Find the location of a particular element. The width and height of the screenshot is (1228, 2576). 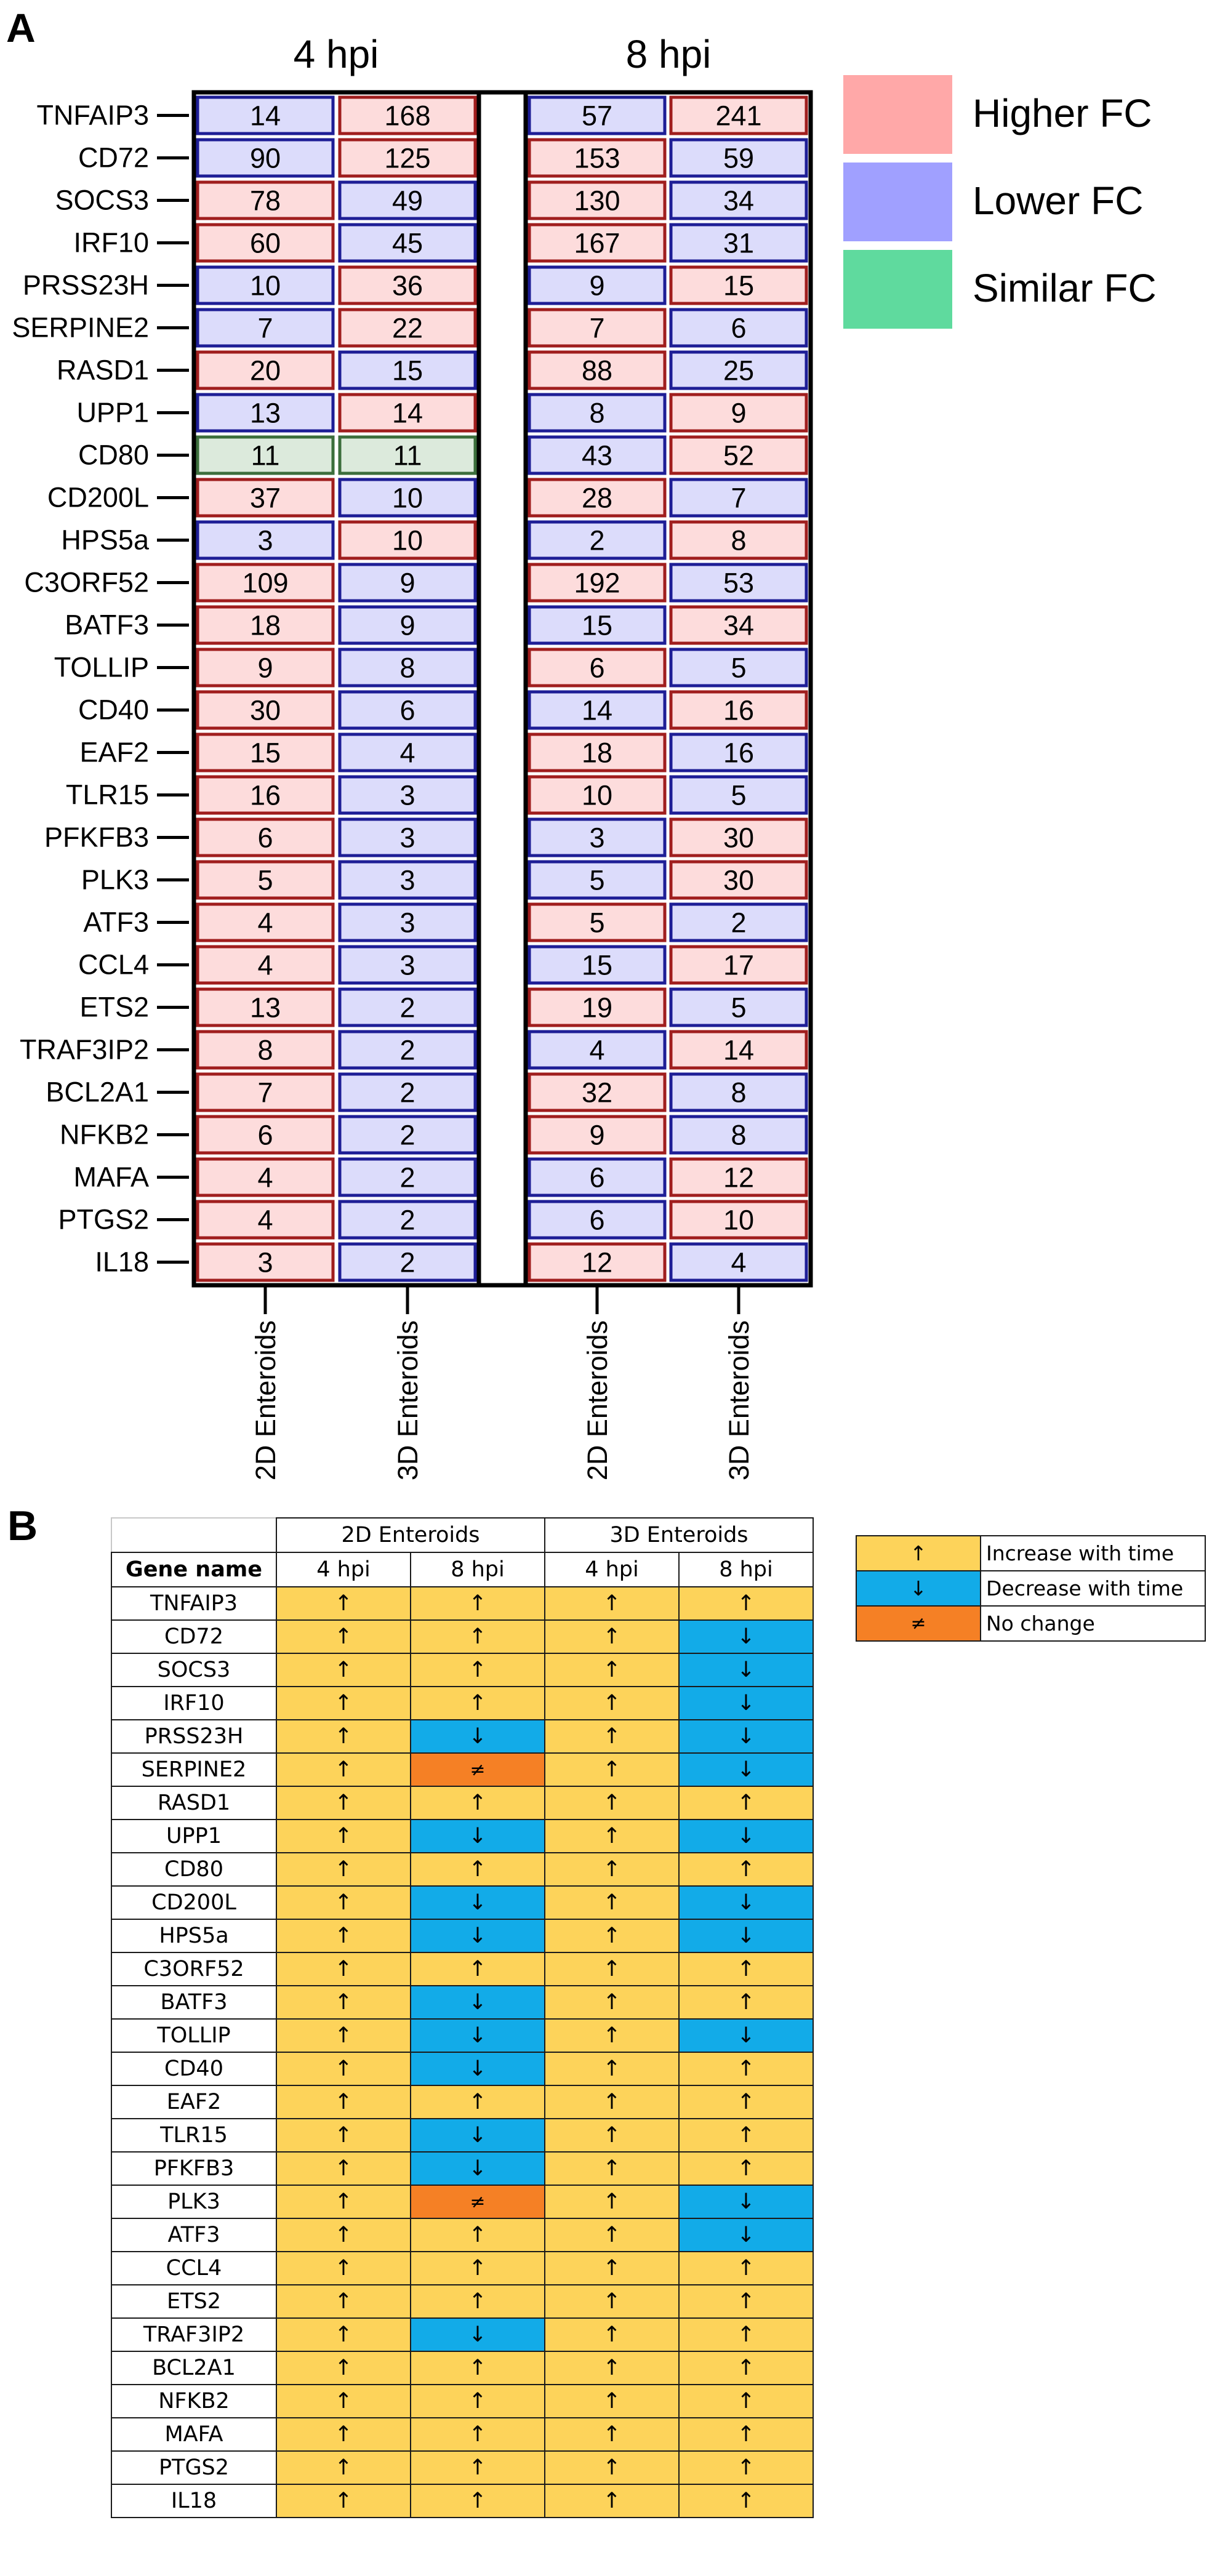

table-row: PLK3 ↑ ≠ ↑ ↓ is located at coordinates (462, 2202).